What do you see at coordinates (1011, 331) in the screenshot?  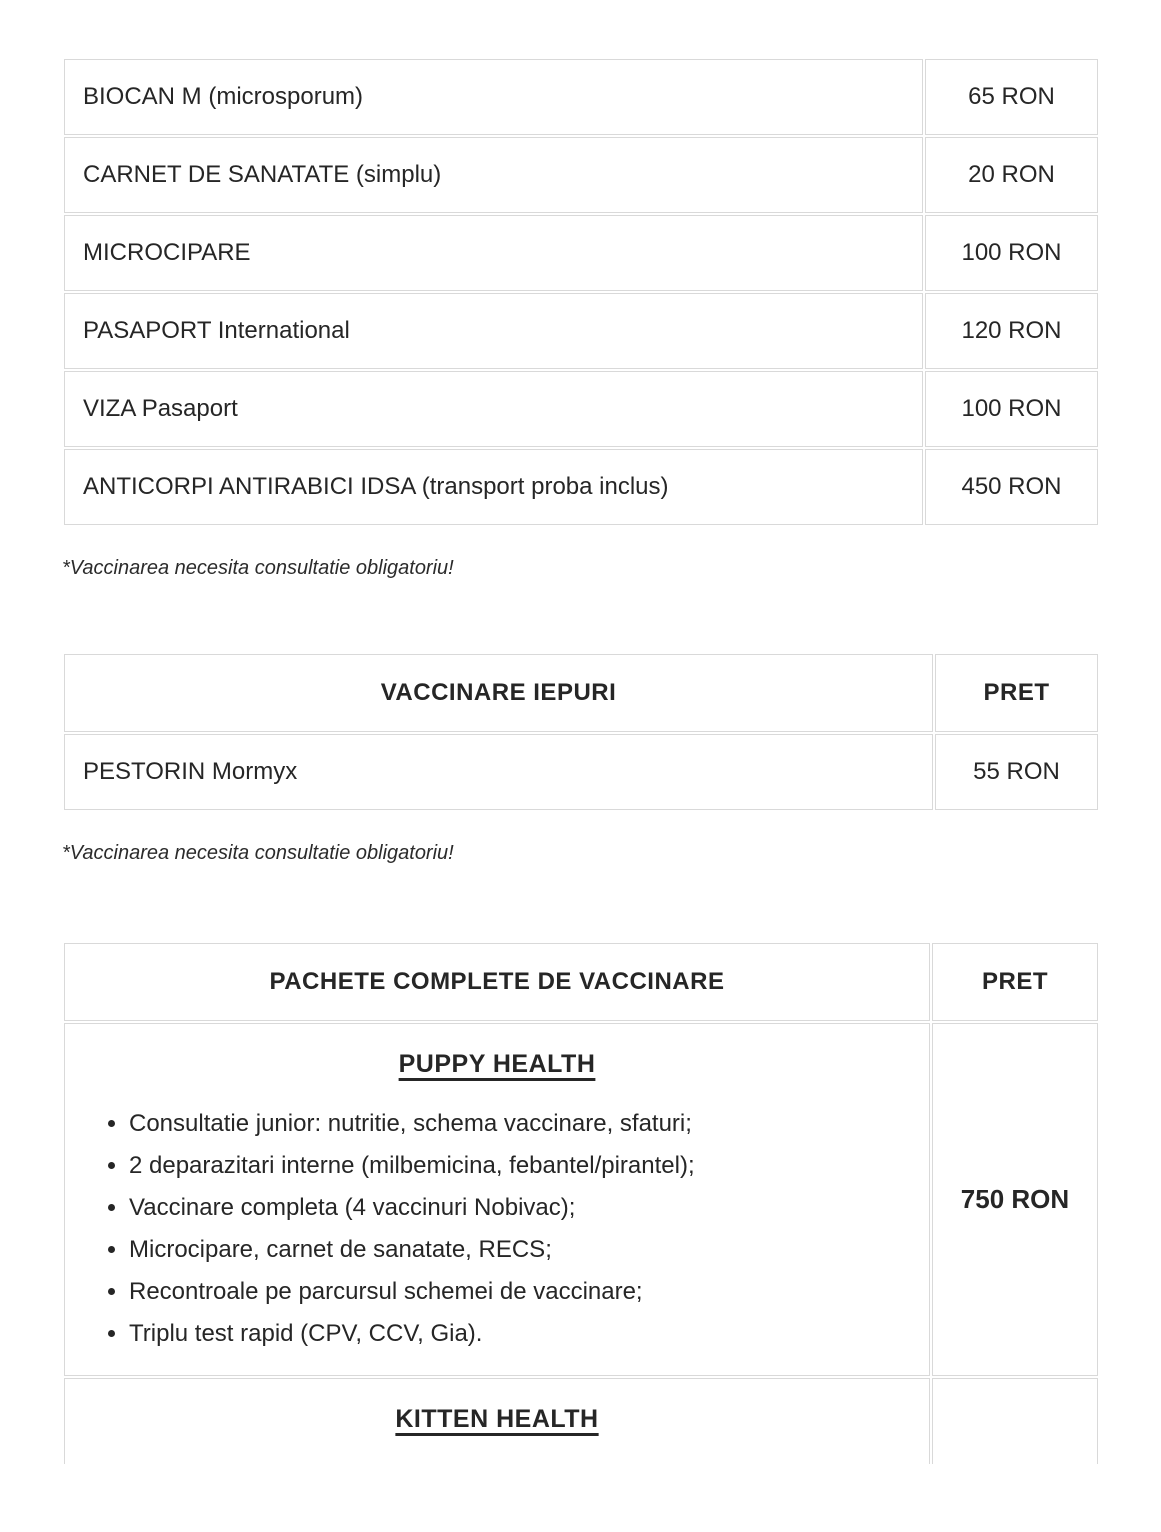 I see `service-price: 120 RON` at bounding box center [1011, 331].